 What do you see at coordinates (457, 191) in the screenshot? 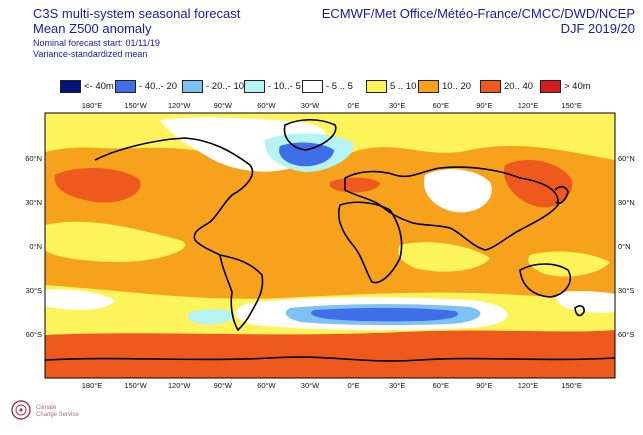
I see `field-asia-white` at bounding box center [457, 191].